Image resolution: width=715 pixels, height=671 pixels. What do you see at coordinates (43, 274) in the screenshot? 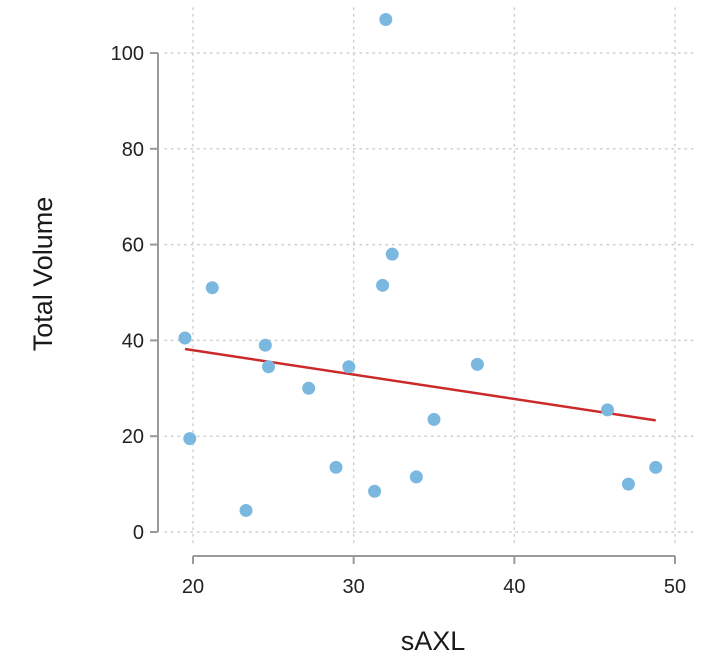
I see `y-axis-title: Total Volume` at bounding box center [43, 274].